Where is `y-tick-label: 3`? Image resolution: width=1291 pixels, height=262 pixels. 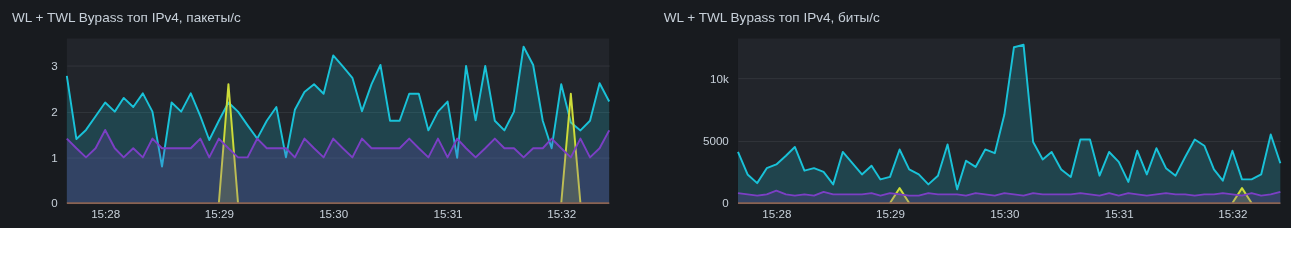
y-tick-label: 3 is located at coordinates (54, 66).